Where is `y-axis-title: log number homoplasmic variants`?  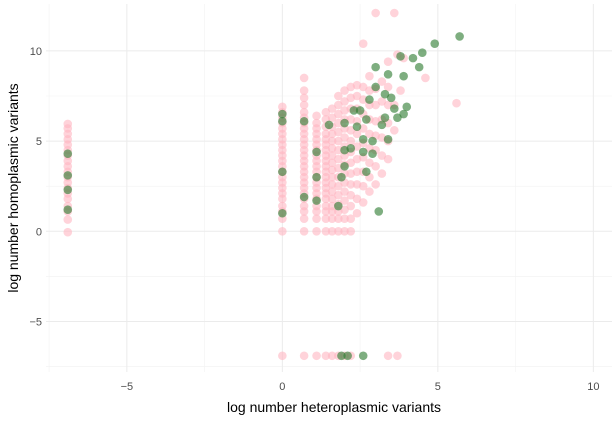
y-axis-title: log number homoplasmic variants is located at coordinates (13, 187).